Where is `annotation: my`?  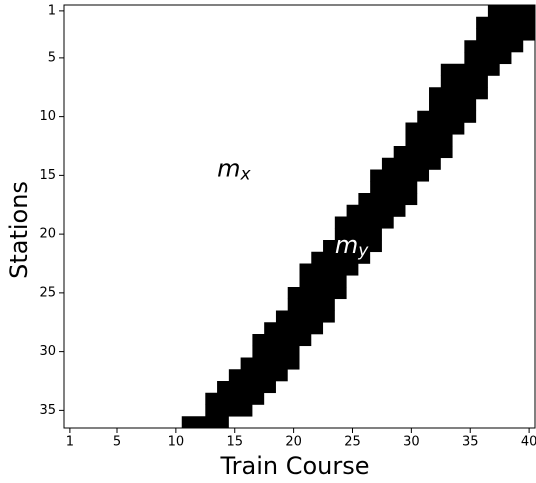 annotation: my is located at coordinates (352, 246).